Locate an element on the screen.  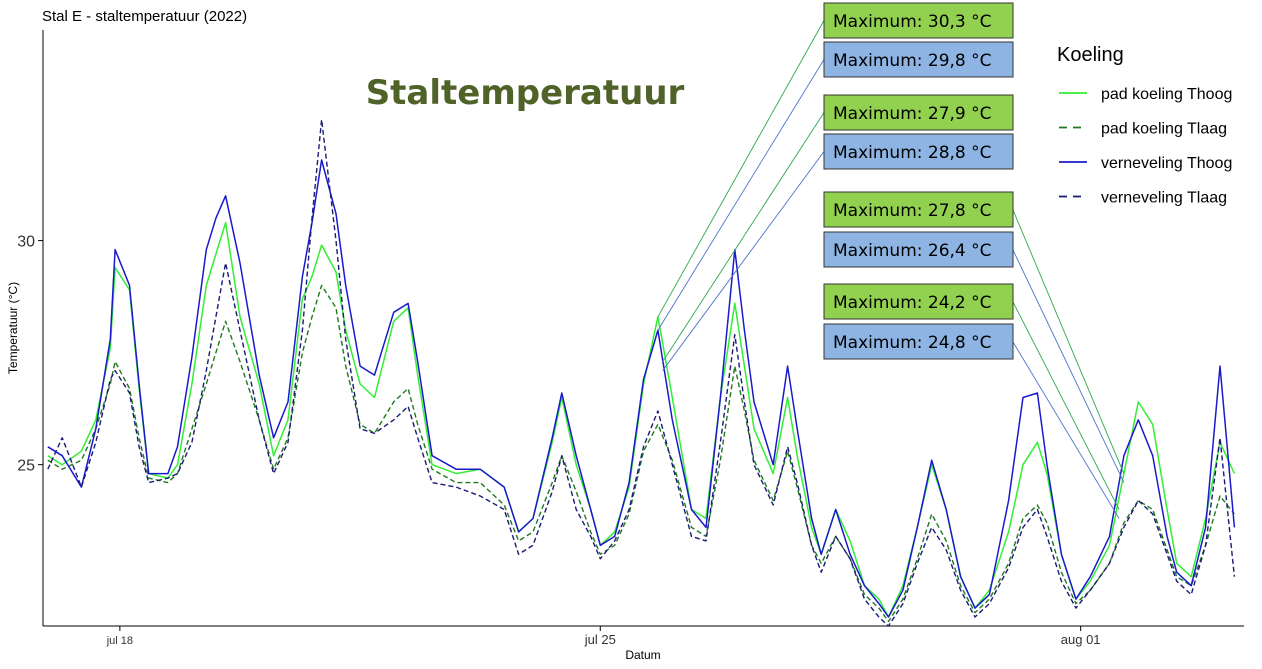
chart-title: Stal E - staltemperatuur (2022) is located at coordinates (144, 16).